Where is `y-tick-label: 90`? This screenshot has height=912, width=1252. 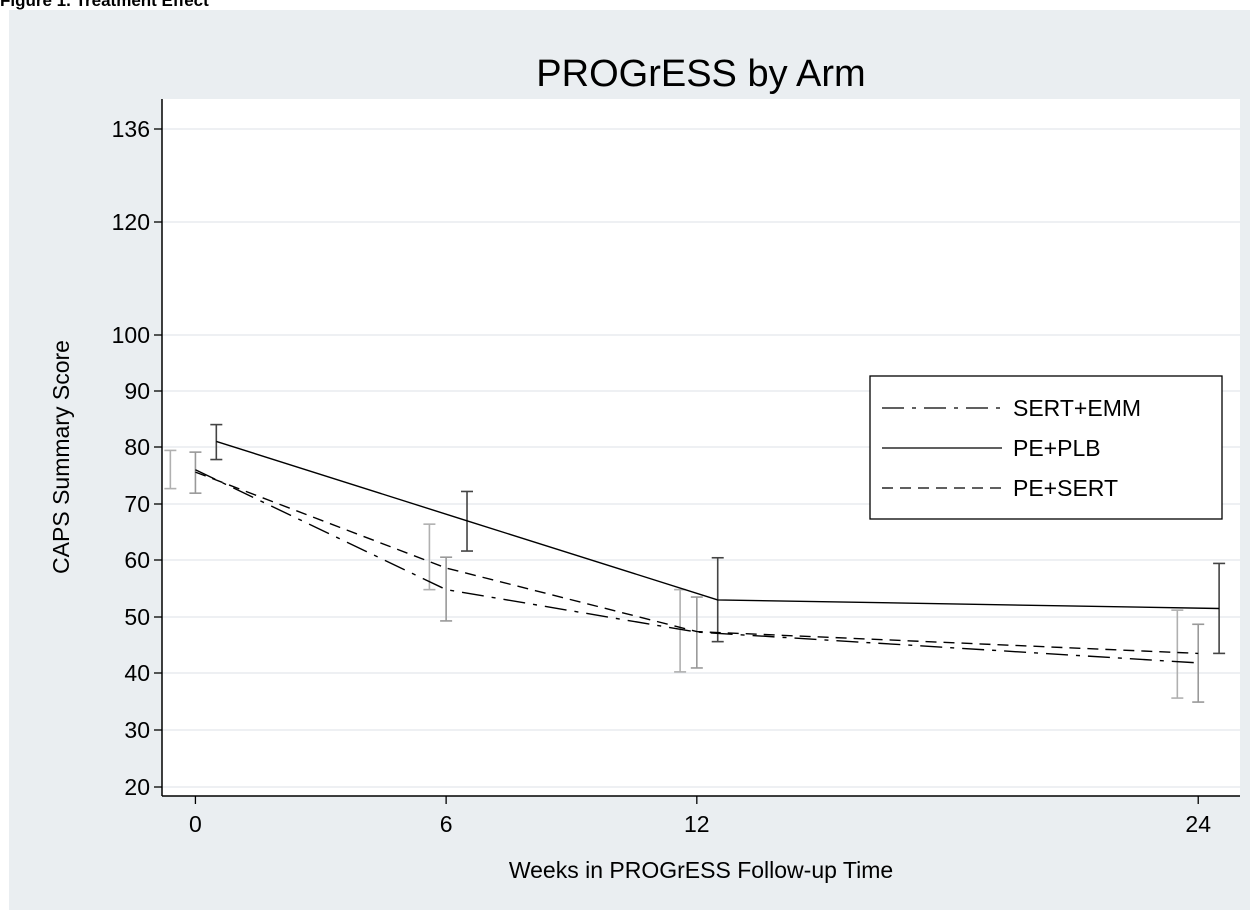
y-tick-label: 90 is located at coordinates (137, 391).